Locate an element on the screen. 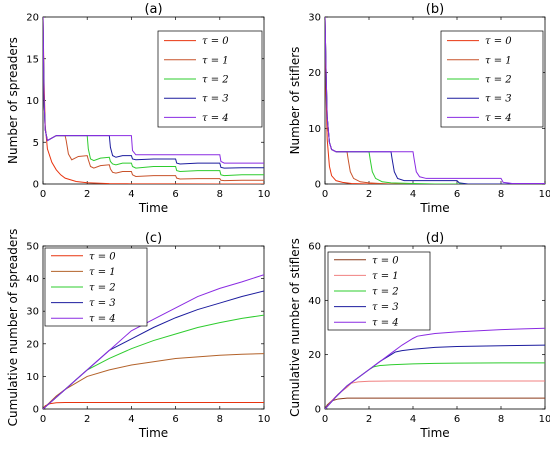 The width and height of the screenshot is (550, 461). panel-title: (b) is located at coordinates (435, 9).